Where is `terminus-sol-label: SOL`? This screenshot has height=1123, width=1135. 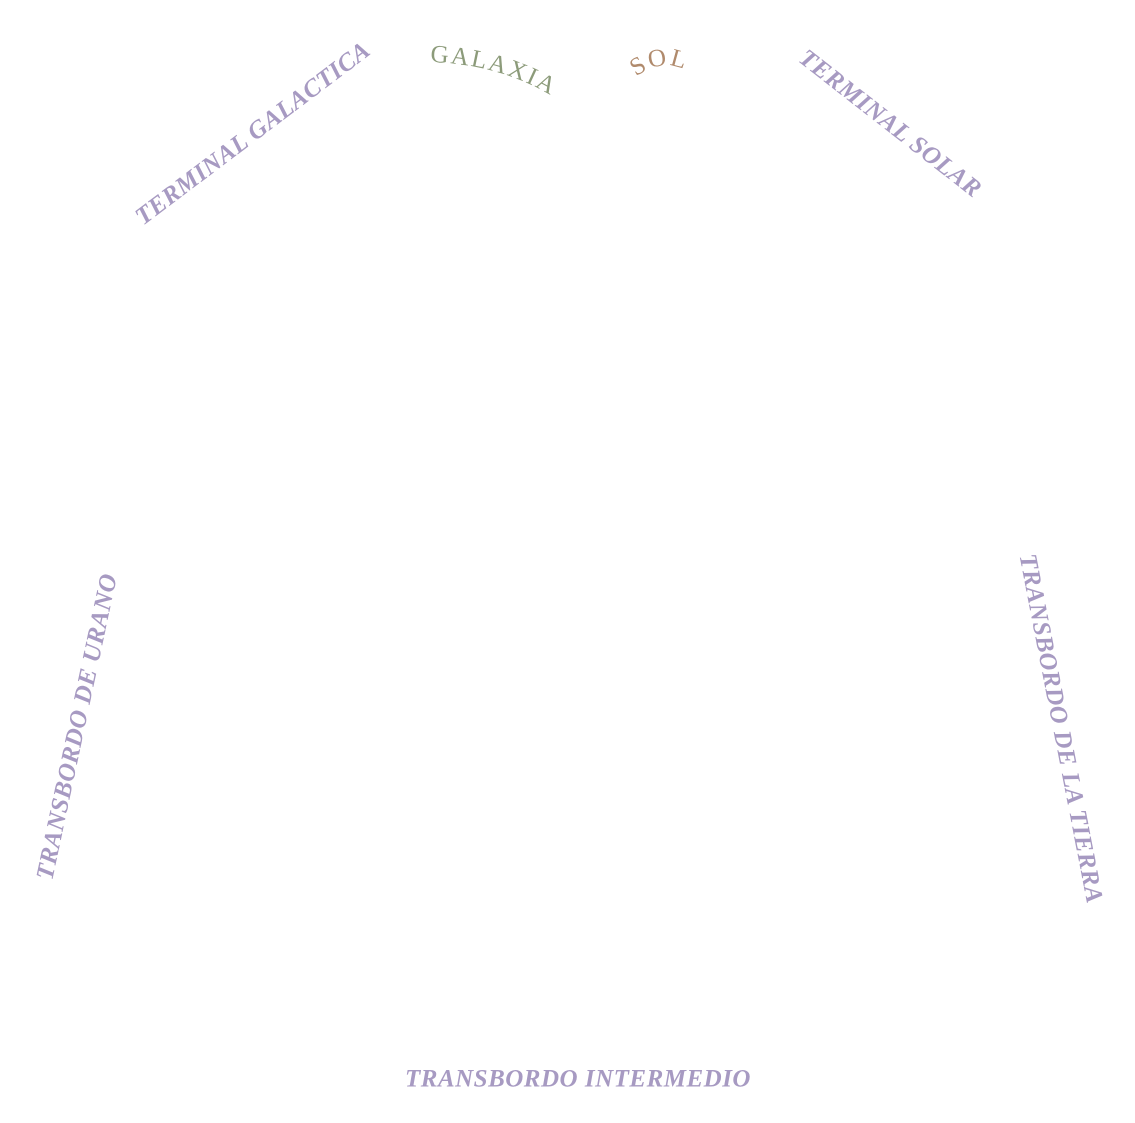 terminus-sol-label: SOL is located at coordinates (658, 63).